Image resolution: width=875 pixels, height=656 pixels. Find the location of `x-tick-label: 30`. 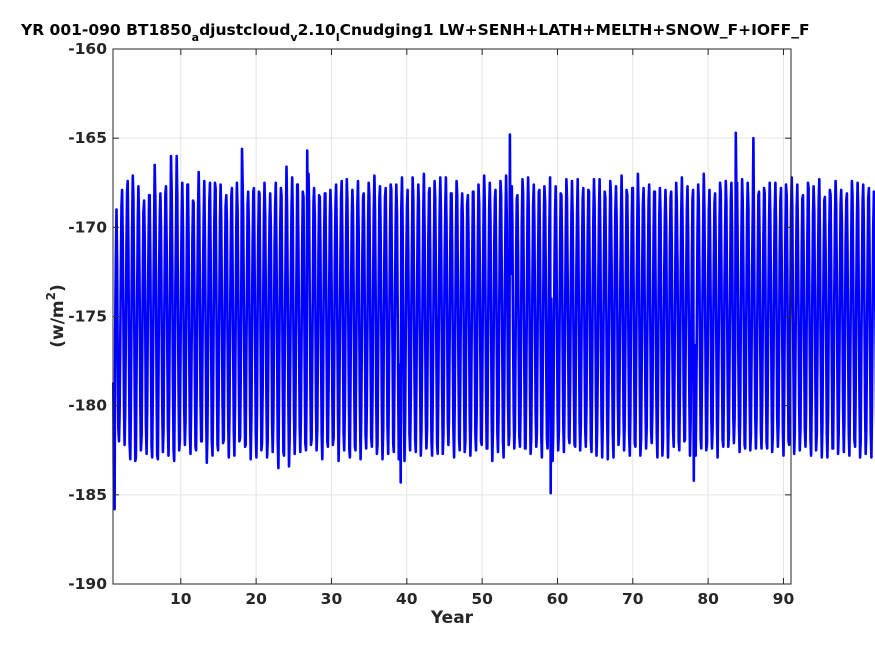

x-tick-label: 30 is located at coordinates (332, 599).